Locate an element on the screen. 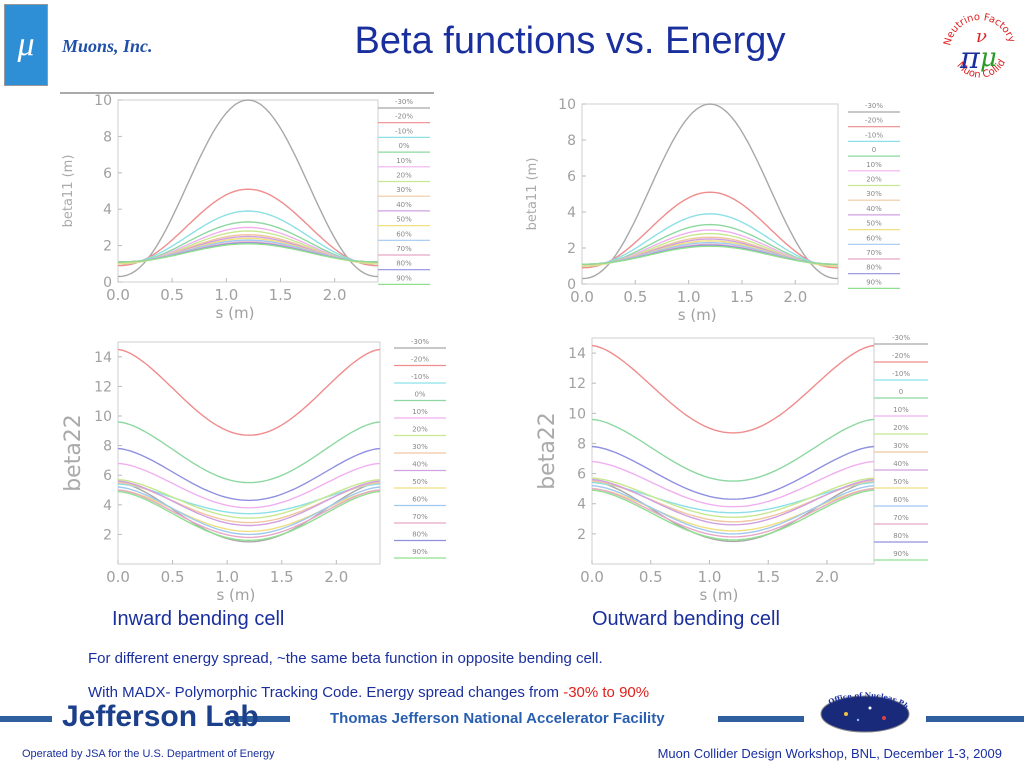 The image size is (1024, 768). y-tick-label: 2 is located at coordinates (571, 249).